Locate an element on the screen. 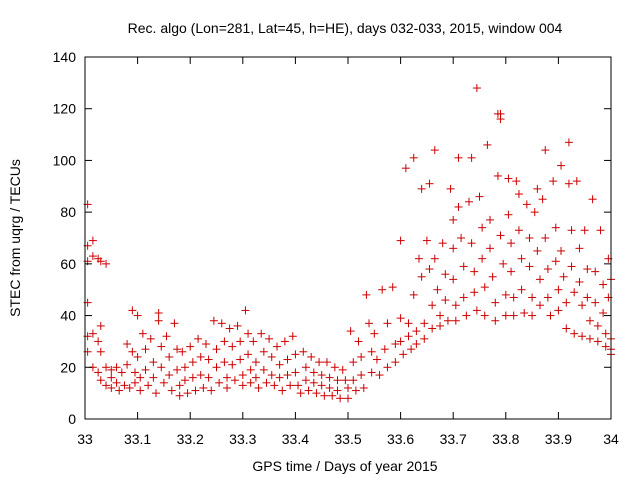 The width and height of the screenshot is (640, 480). x-tick-label: 33.3 is located at coordinates (242, 439).